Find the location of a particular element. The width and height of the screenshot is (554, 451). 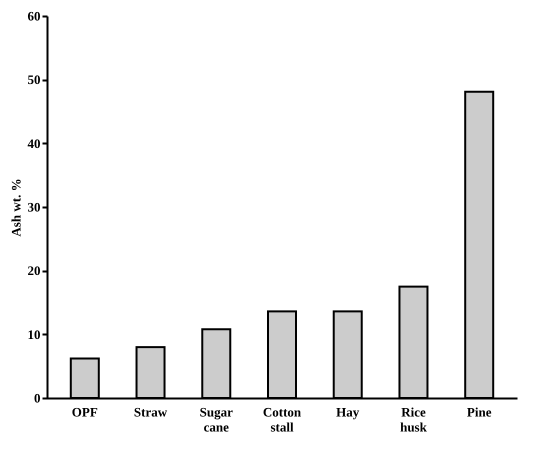

y-tick-label: 0 is located at coordinates (37, 398).